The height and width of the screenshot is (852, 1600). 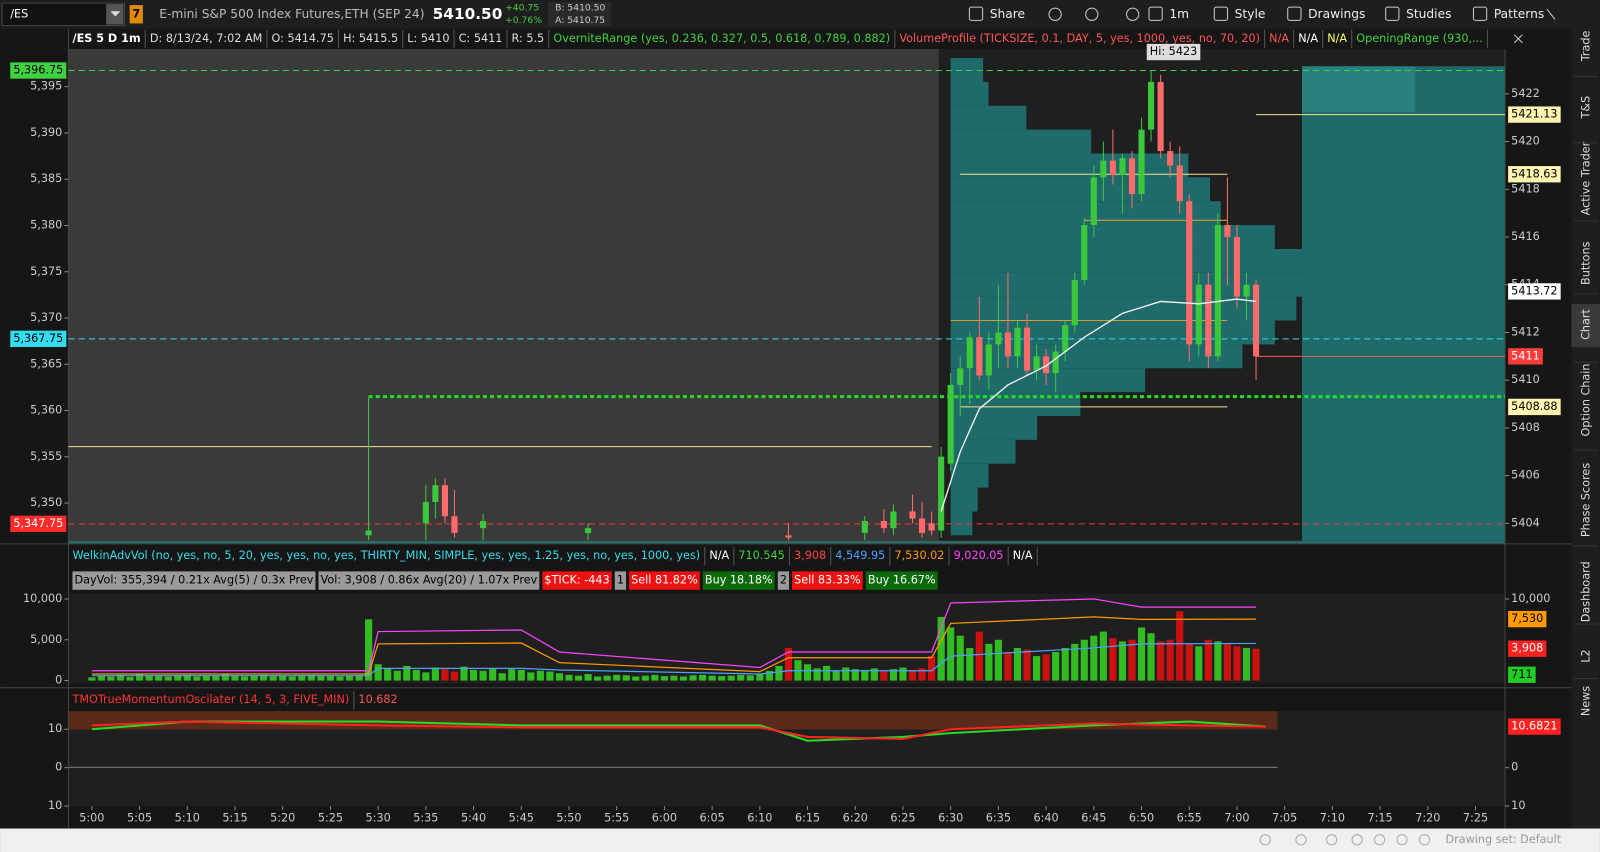 What do you see at coordinates (1586, 500) in the screenshot?
I see `sidebar-tab: Phase Scores` at bounding box center [1586, 500].